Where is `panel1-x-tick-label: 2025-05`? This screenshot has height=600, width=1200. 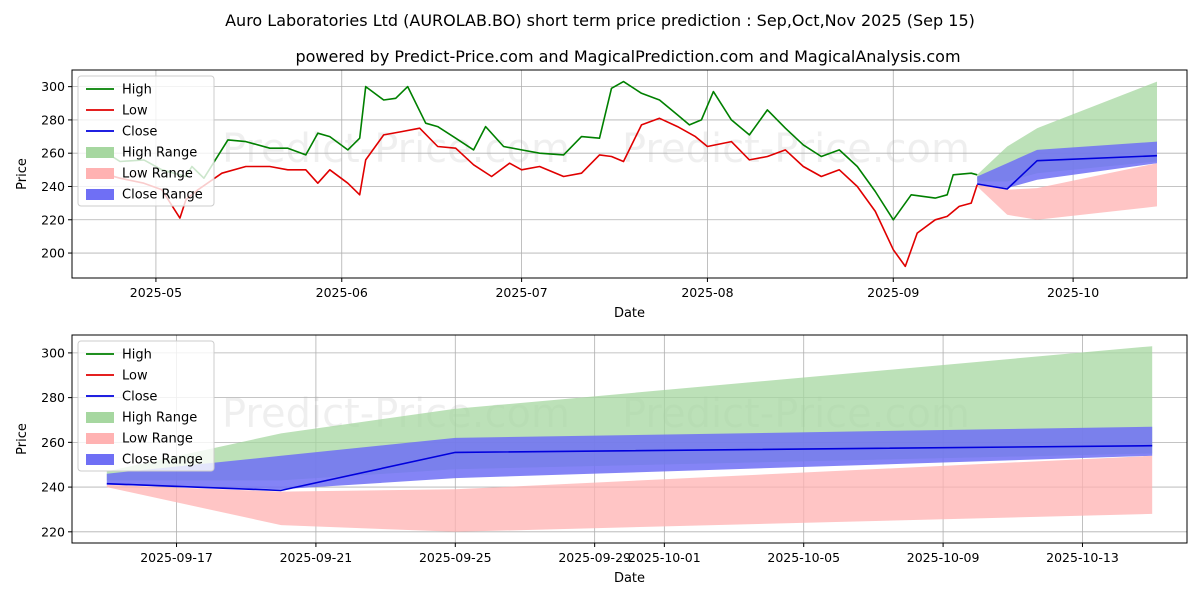
panel1-x-tick-label: 2025-05 is located at coordinates (156, 292).